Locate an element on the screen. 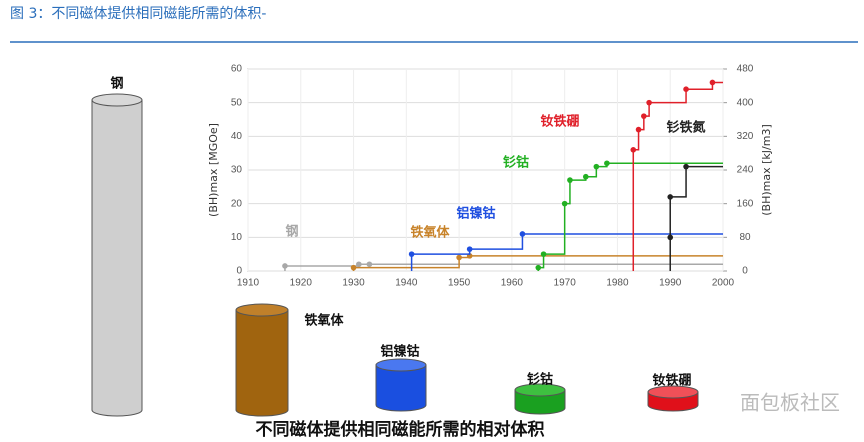 Image resolution: width=864 pixels, height=442 pixels. x-tick-label: 1940 is located at coordinates (406, 283).